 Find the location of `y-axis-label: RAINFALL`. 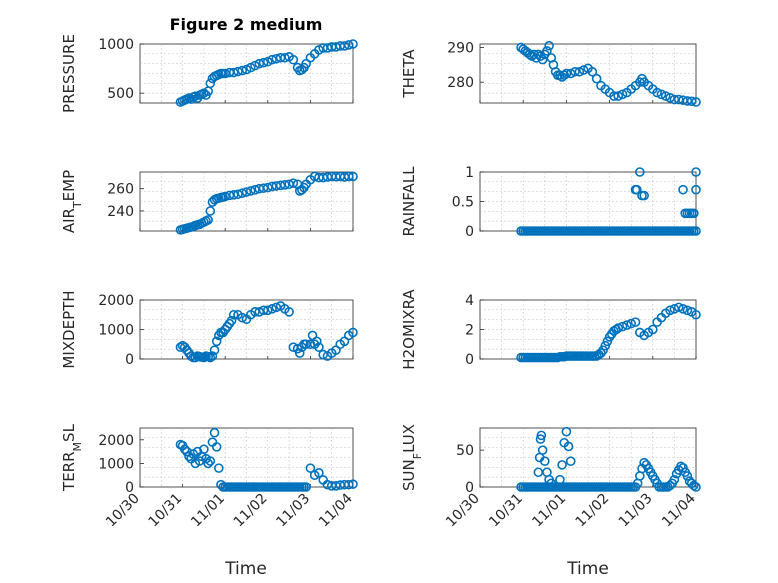

y-axis-label: RAINFALL is located at coordinates (409, 201).